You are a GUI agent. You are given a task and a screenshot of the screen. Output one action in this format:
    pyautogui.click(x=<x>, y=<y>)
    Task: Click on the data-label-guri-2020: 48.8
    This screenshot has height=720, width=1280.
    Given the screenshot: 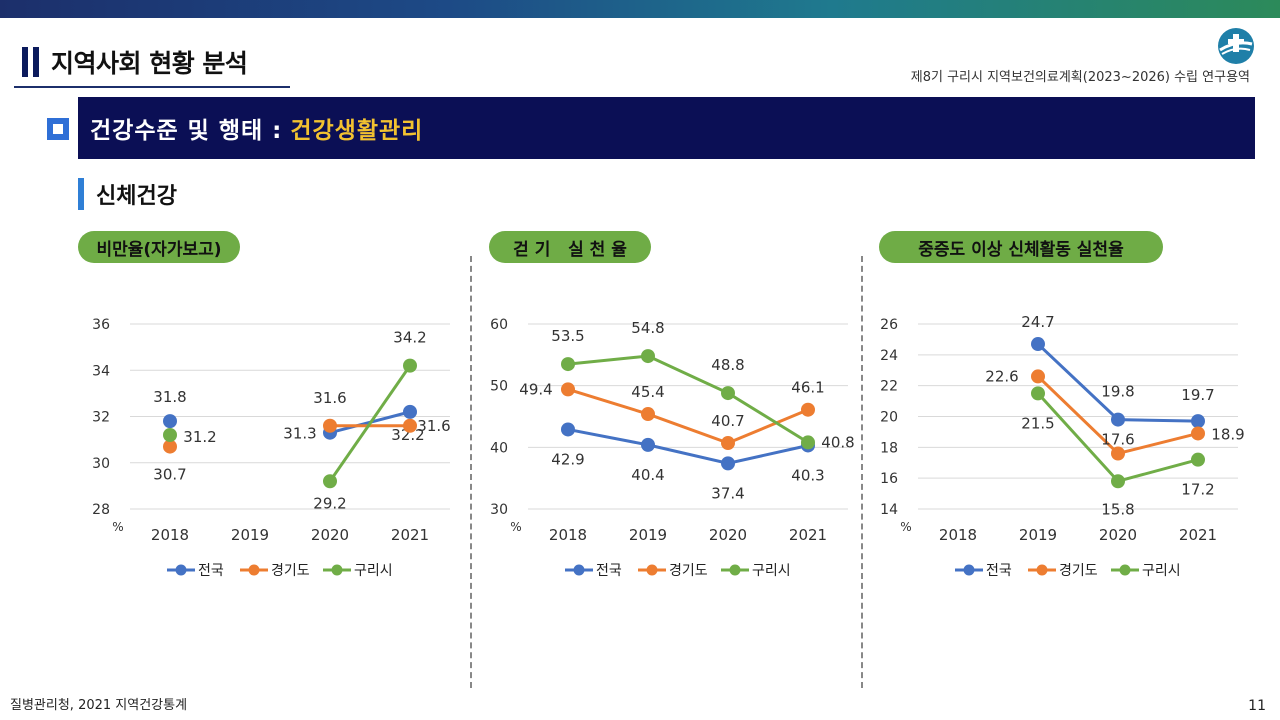 What is the action you would take?
    pyautogui.click(x=727, y=365)
    